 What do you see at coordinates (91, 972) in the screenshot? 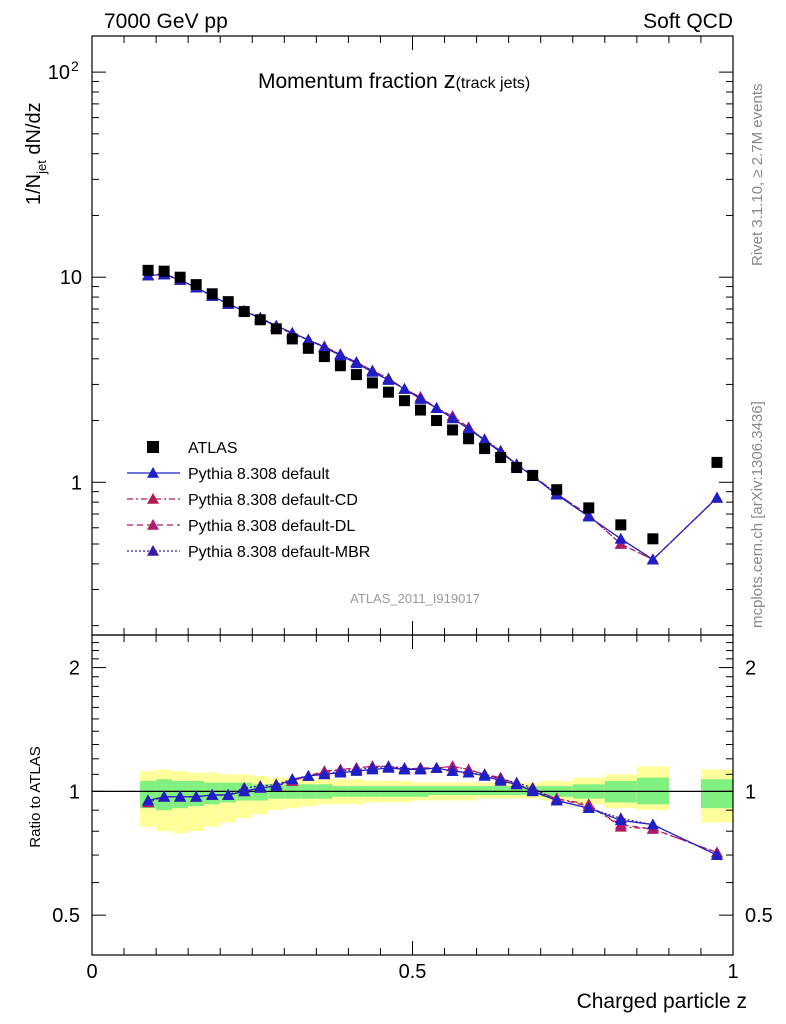
I see `x-tick-label: 0` at bounding box center [91, 972].